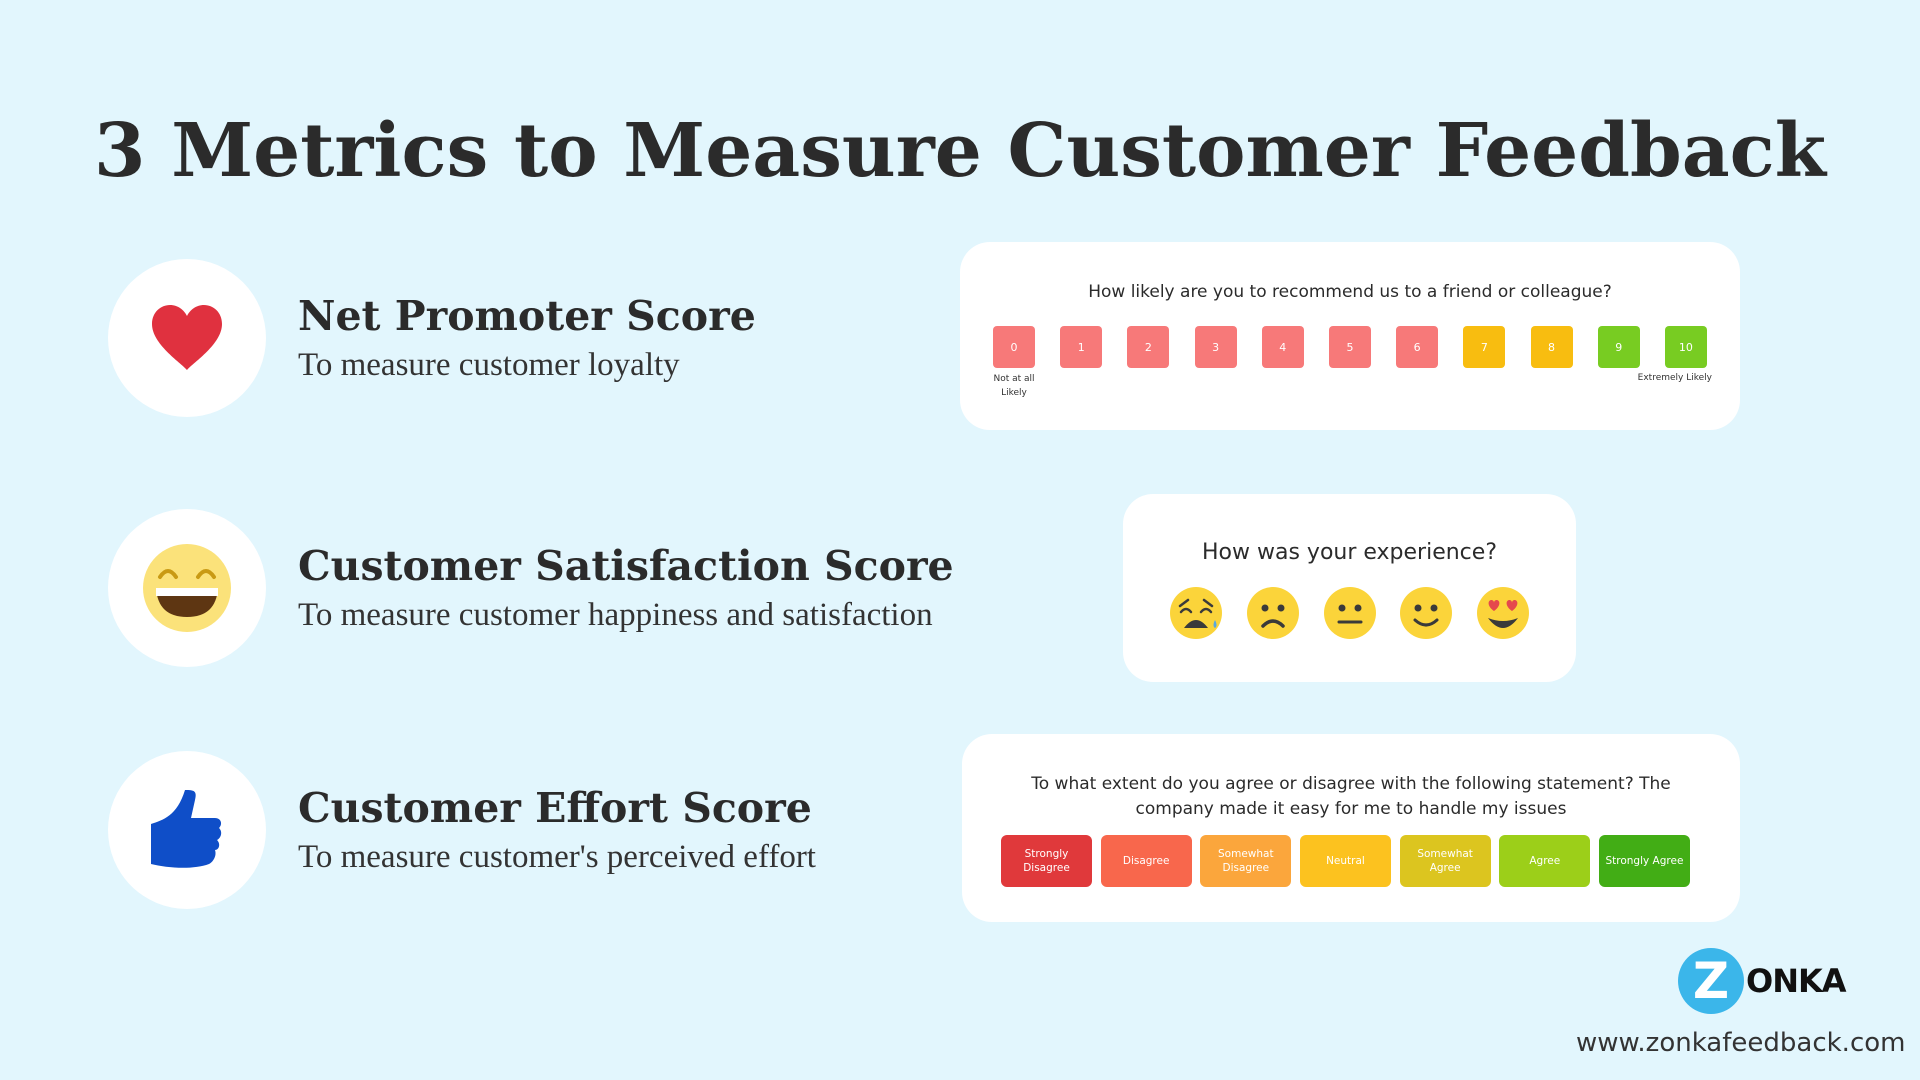 The height and width of the screenshot is (1080, 1920). What do you see at coordinates (1545, 861) in the screenshot?
I see `ces-option-agree: Agree` at bounding box center [1545, 861].